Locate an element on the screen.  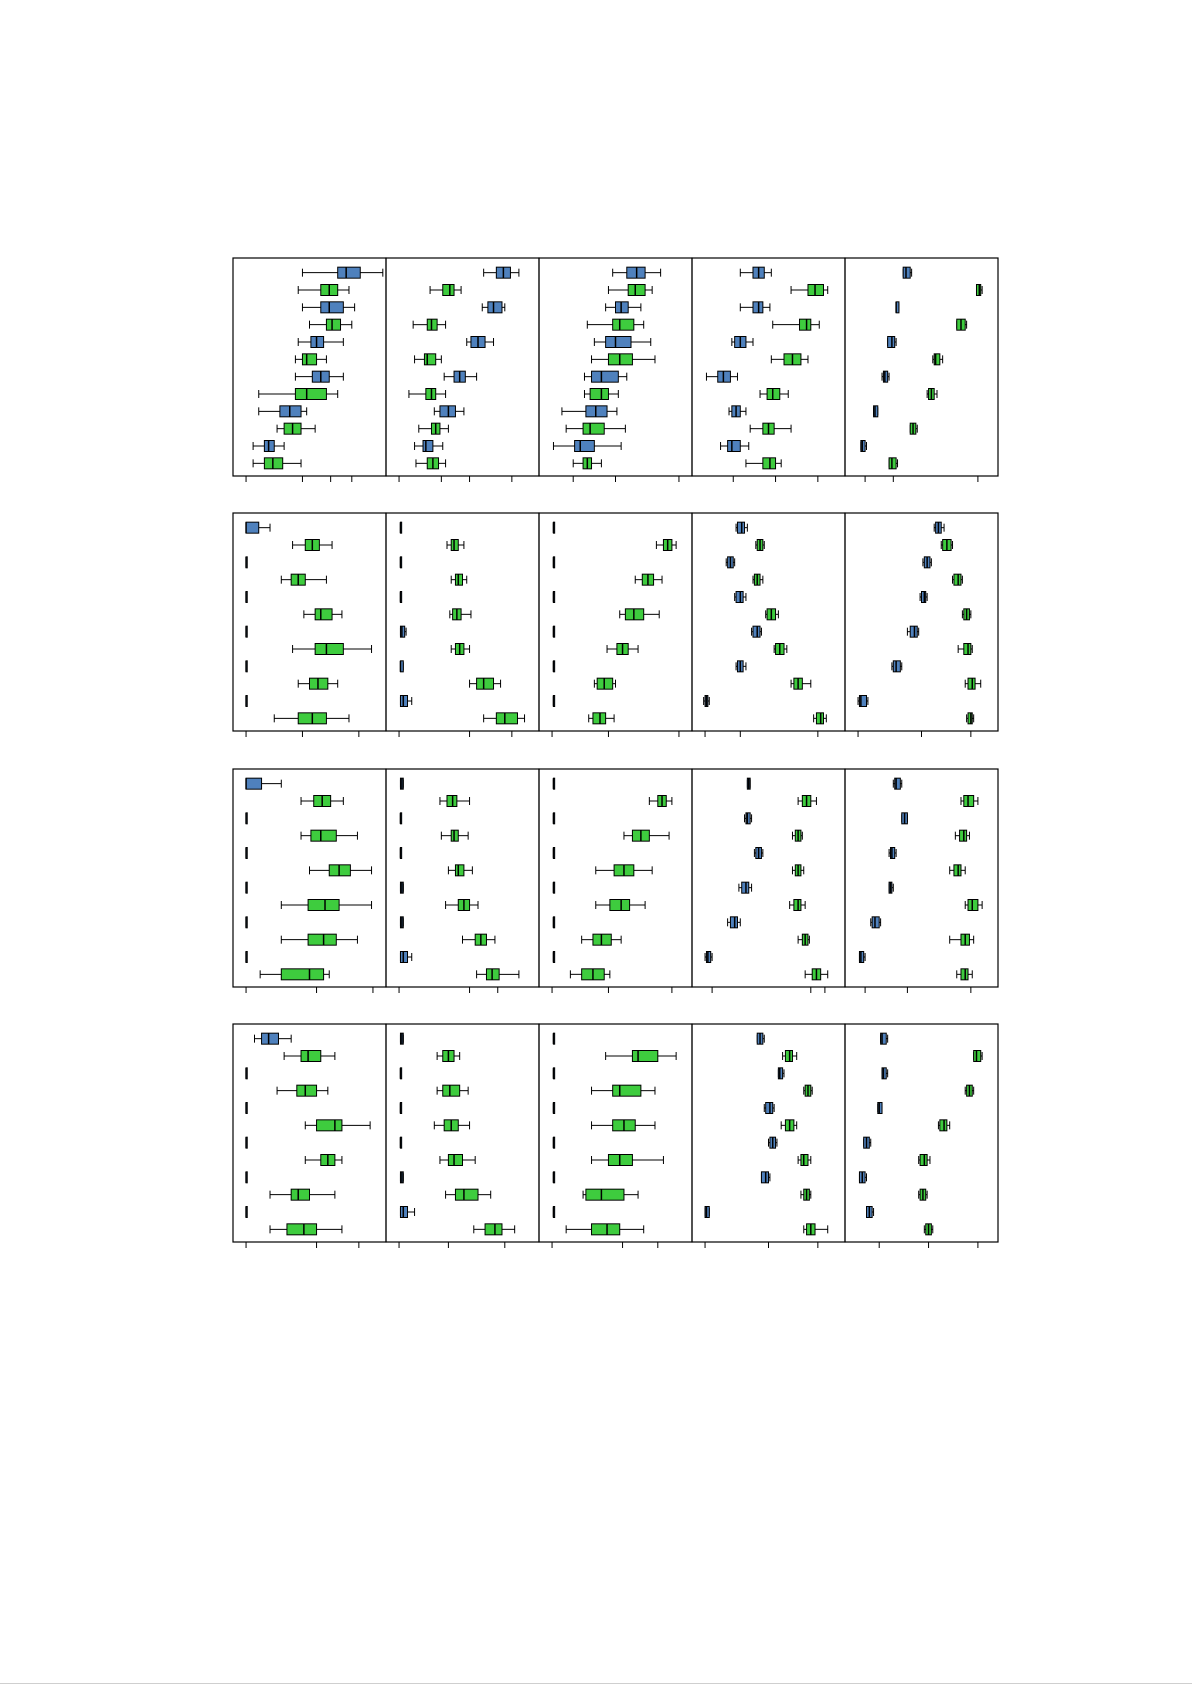
page-edge-line is located at coordinates (596, 1683).